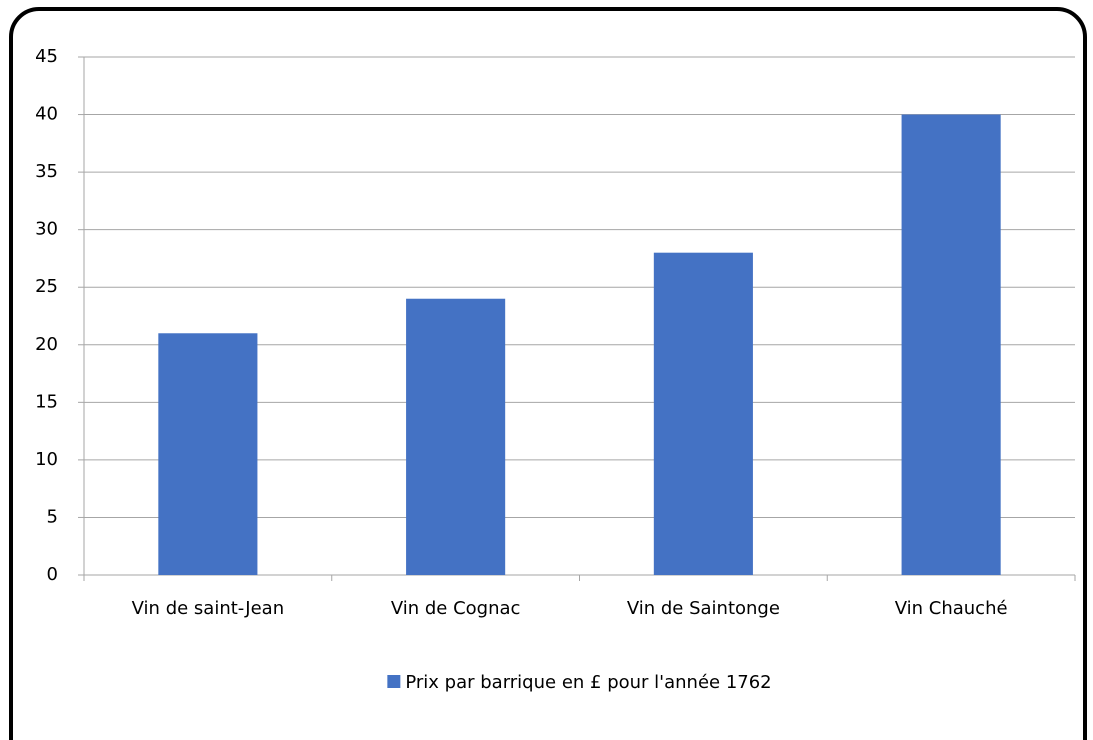  What do you see at coordinates (46, 459) in the screenshot?
I see `y-tick-label: 10` at bounding box center [46, 459].